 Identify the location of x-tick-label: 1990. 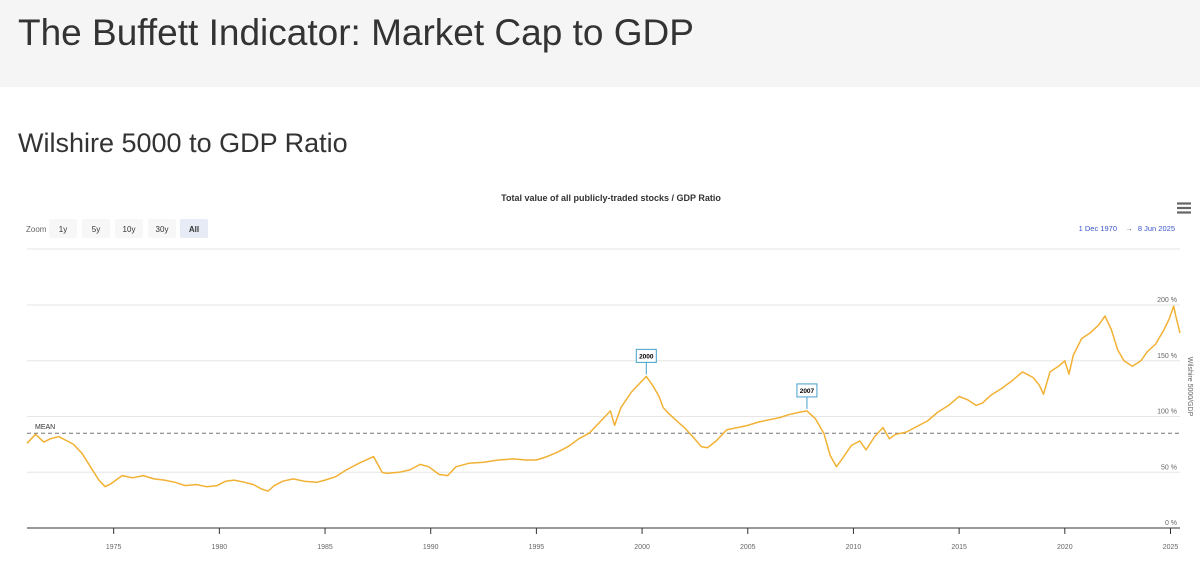
(431, 547).